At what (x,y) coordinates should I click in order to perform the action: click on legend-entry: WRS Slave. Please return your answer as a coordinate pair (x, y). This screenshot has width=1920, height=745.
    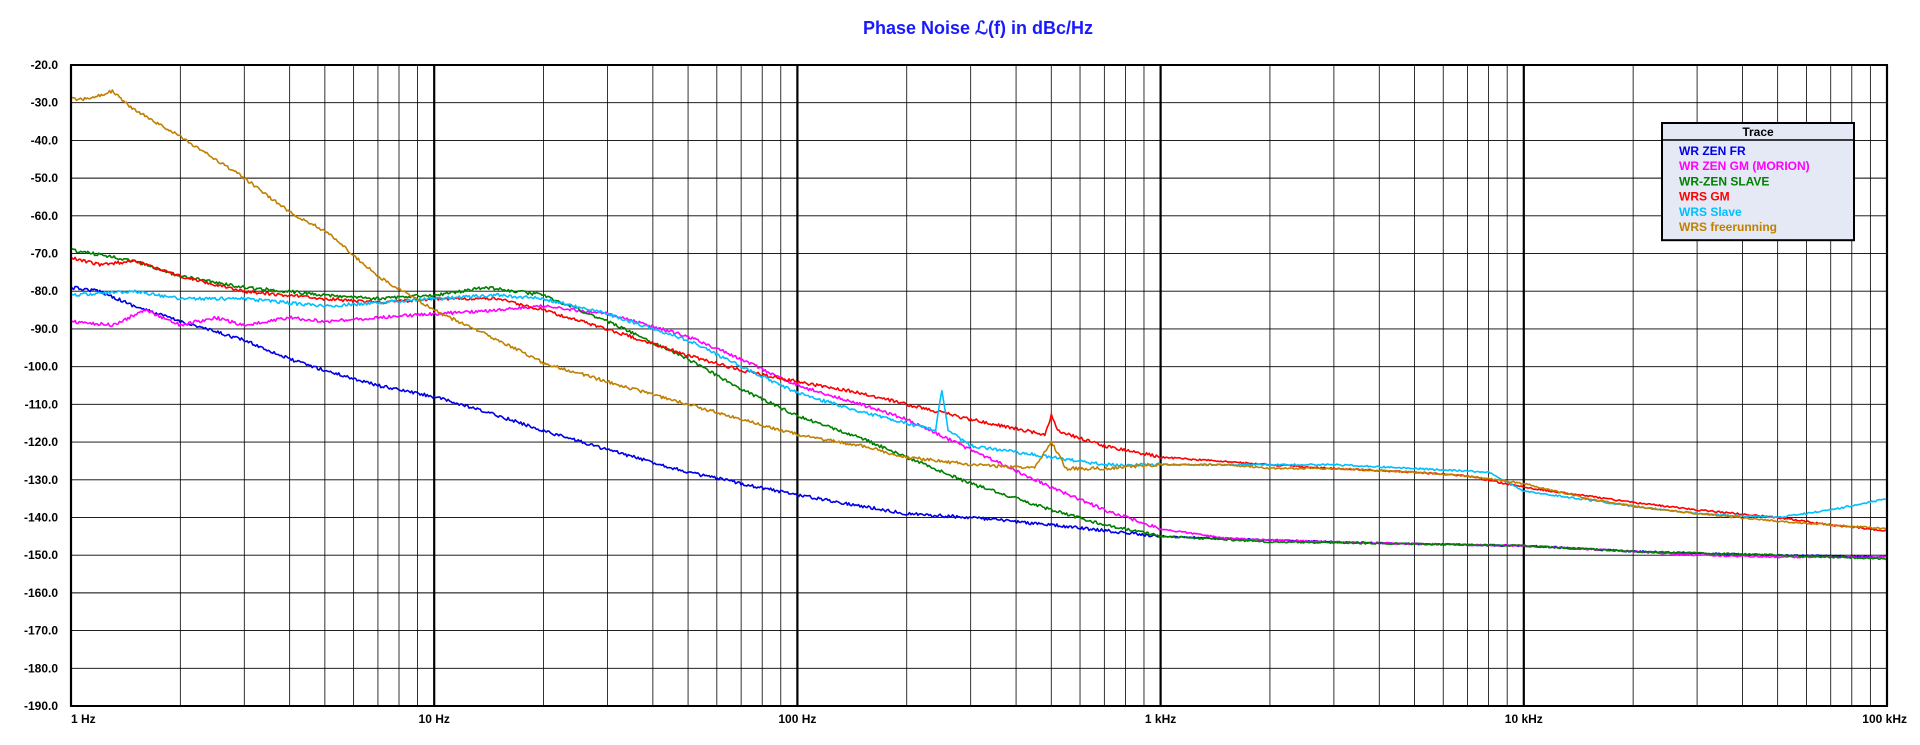
    Looking at the image, I should click on (1710, 212).